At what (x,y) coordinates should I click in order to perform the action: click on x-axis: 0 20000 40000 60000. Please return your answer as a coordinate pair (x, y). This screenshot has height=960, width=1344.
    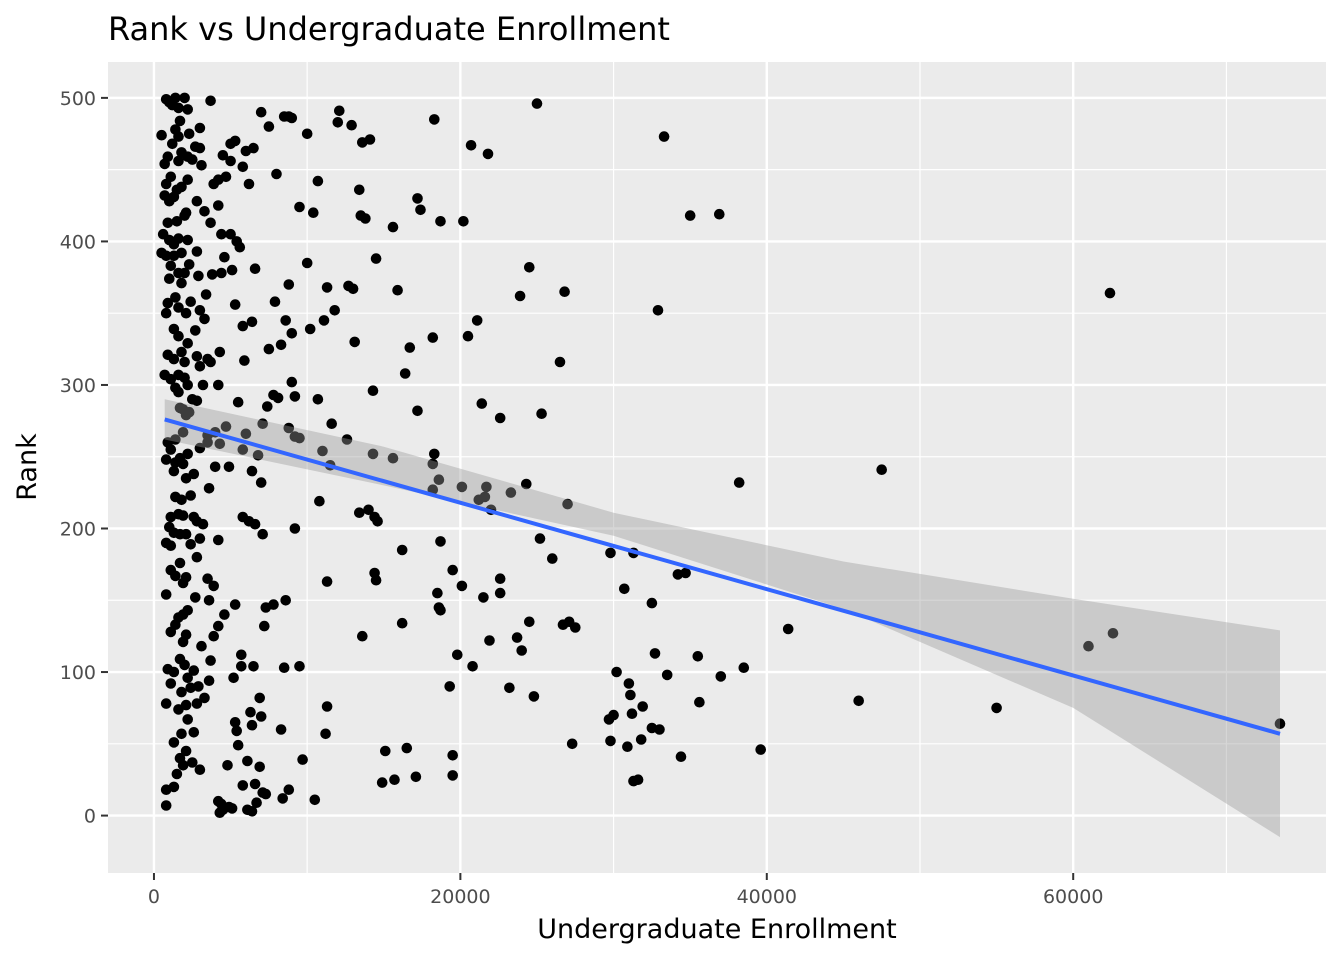
    Looking at the image, I should click on (625, 890).